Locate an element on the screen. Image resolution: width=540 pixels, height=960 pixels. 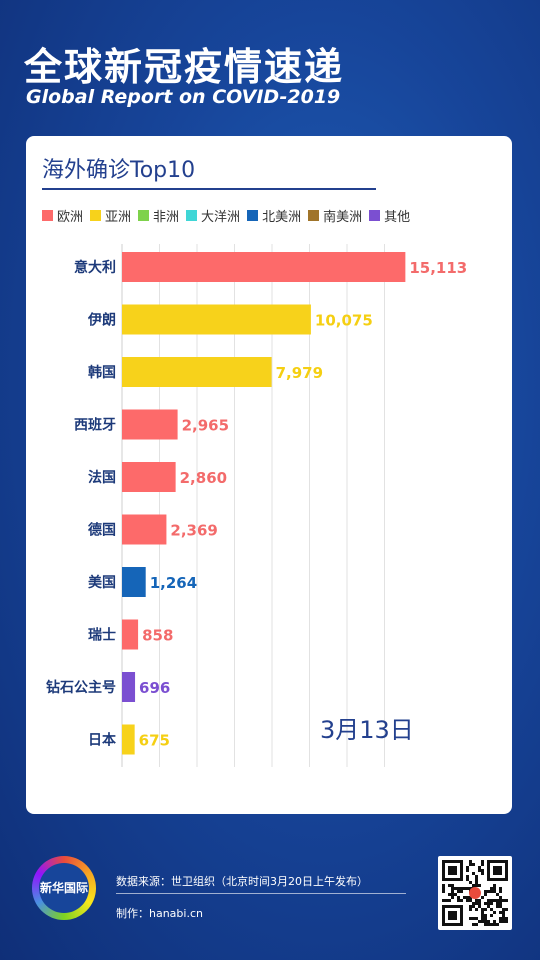
legend-label: 北美洲 is located at coordinates (282, 217).